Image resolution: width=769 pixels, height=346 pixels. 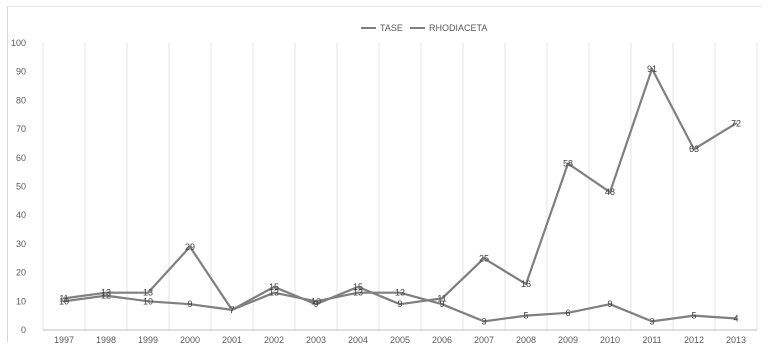 I want to click on data-label: 48, so click(x=610, y=192).